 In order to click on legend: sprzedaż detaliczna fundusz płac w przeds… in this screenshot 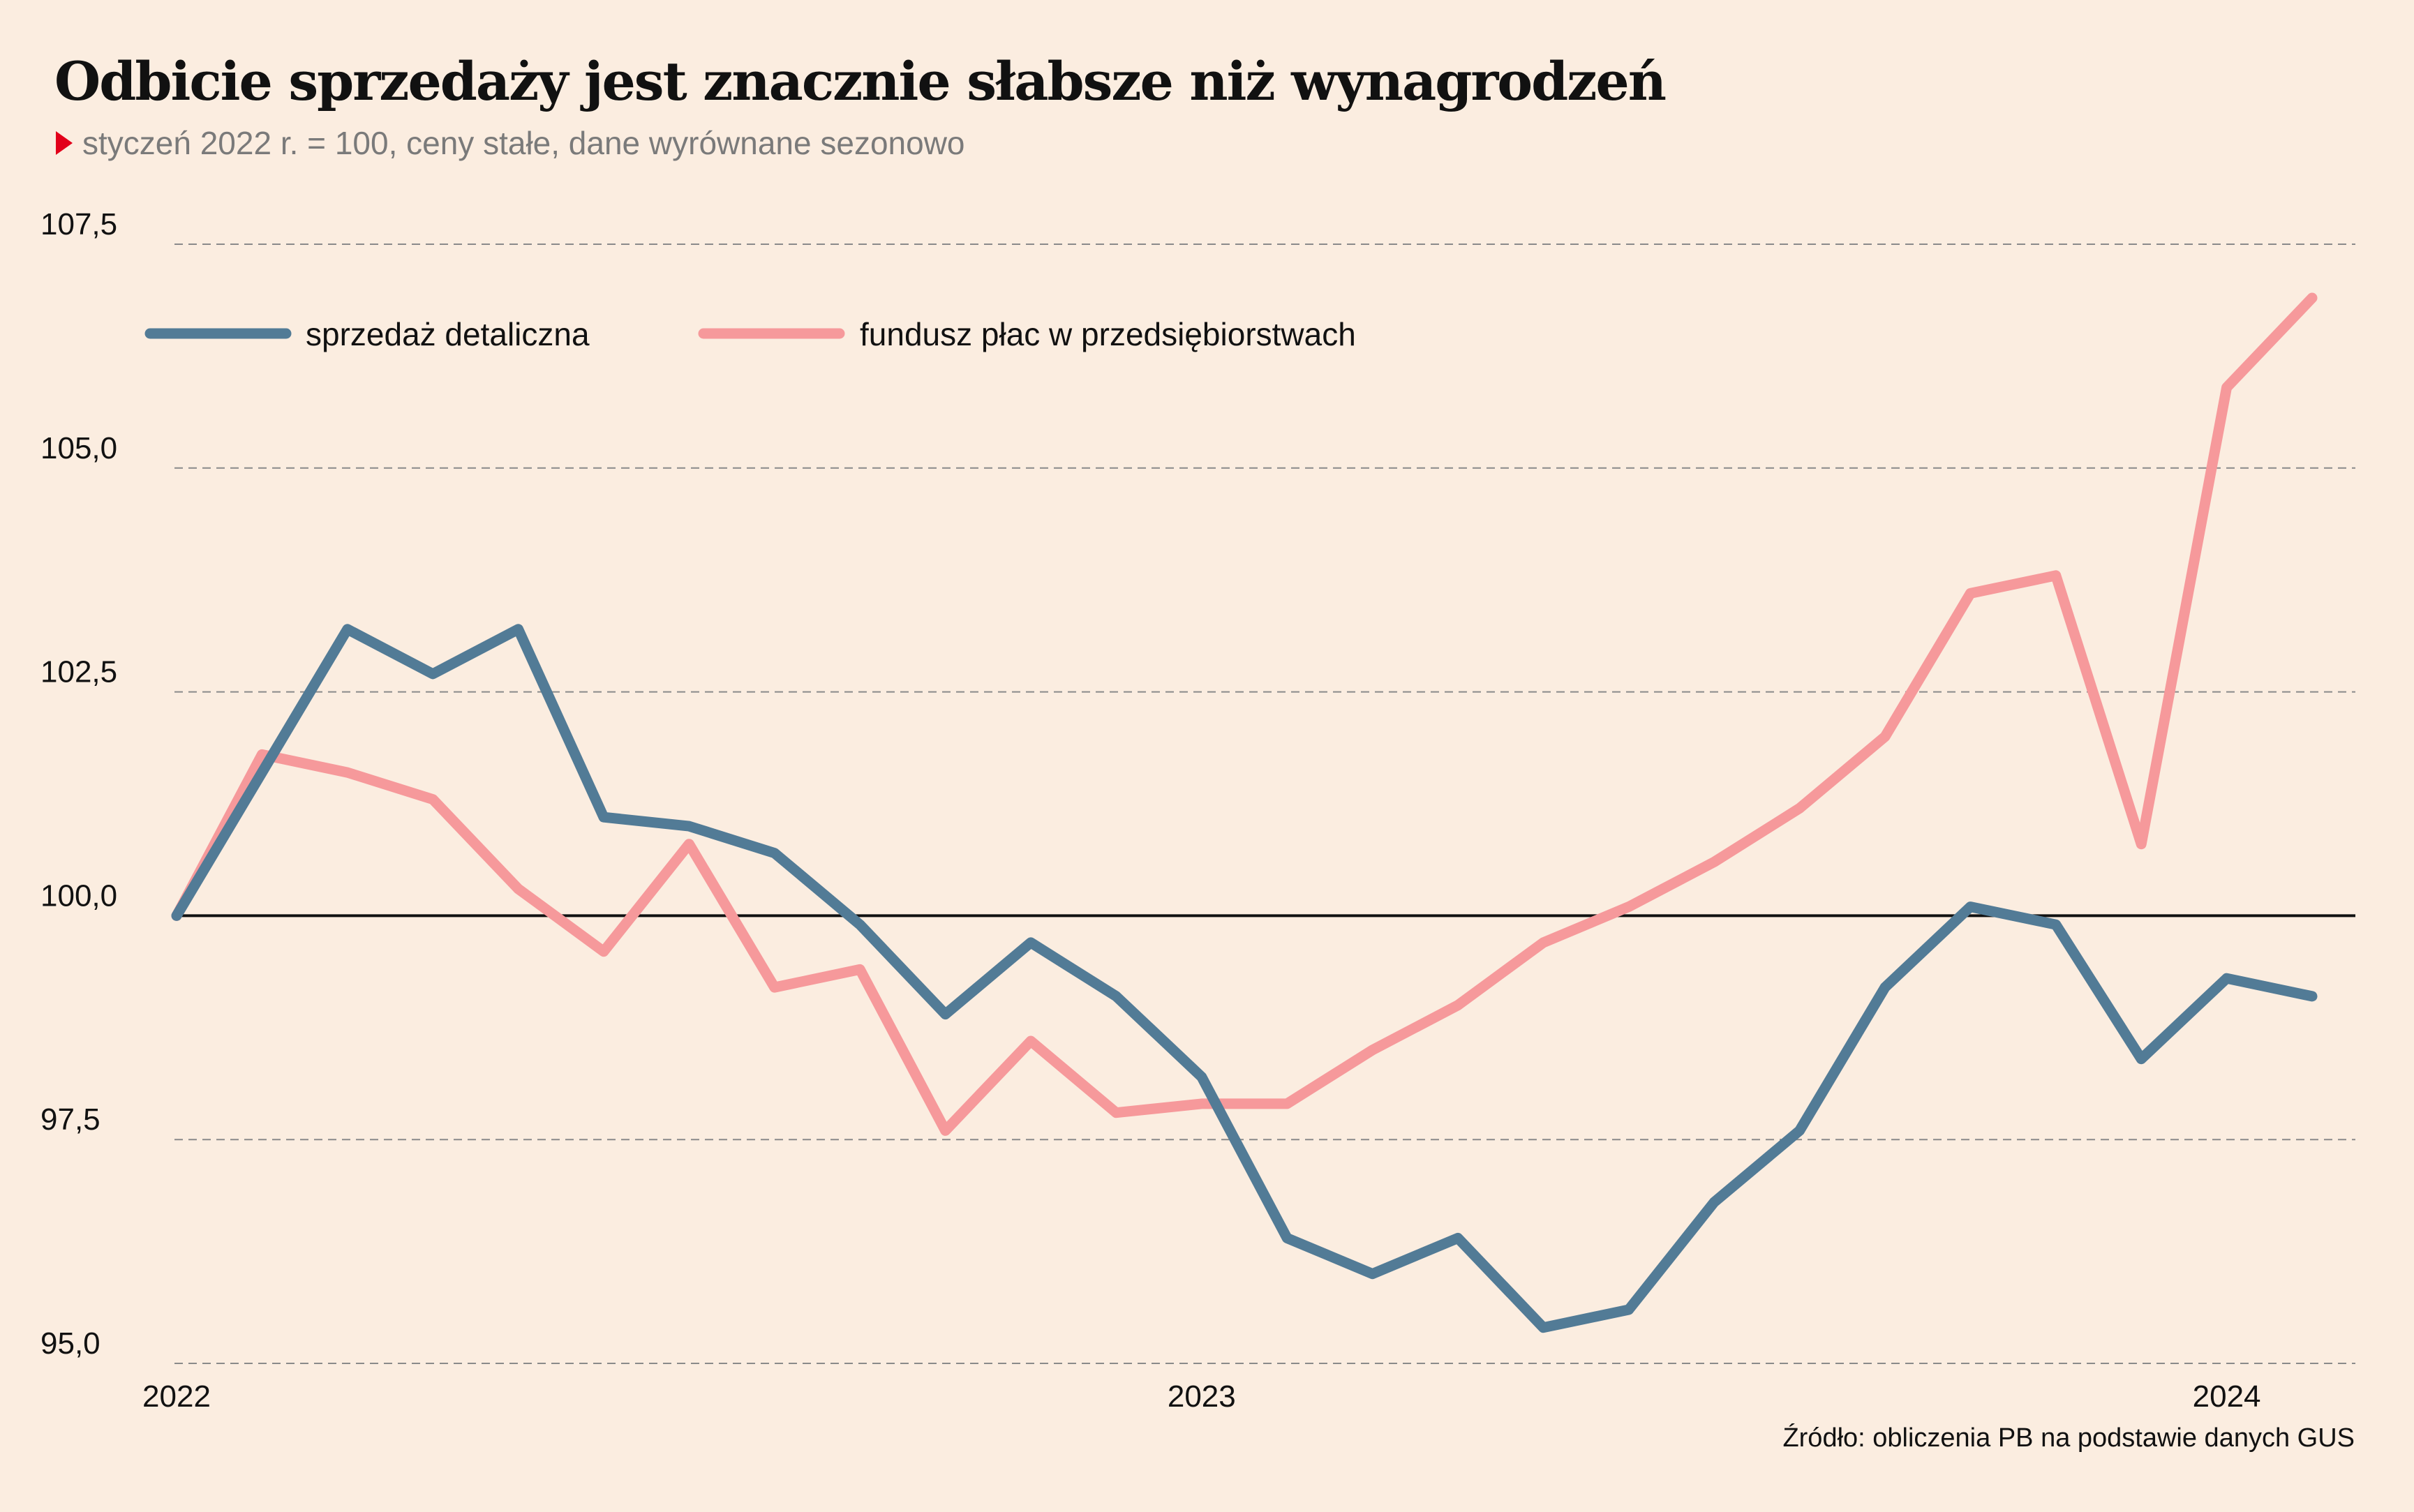, I will do `click(750, 334)`.